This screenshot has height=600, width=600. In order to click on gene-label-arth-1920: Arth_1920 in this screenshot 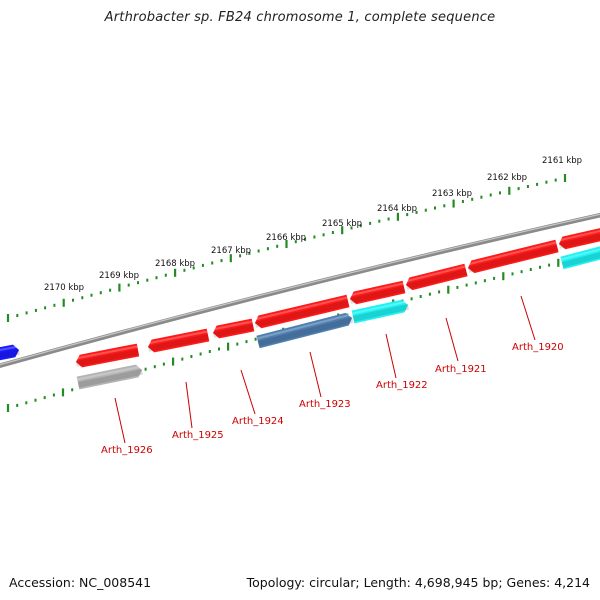, I will do `click(538, 347)`.